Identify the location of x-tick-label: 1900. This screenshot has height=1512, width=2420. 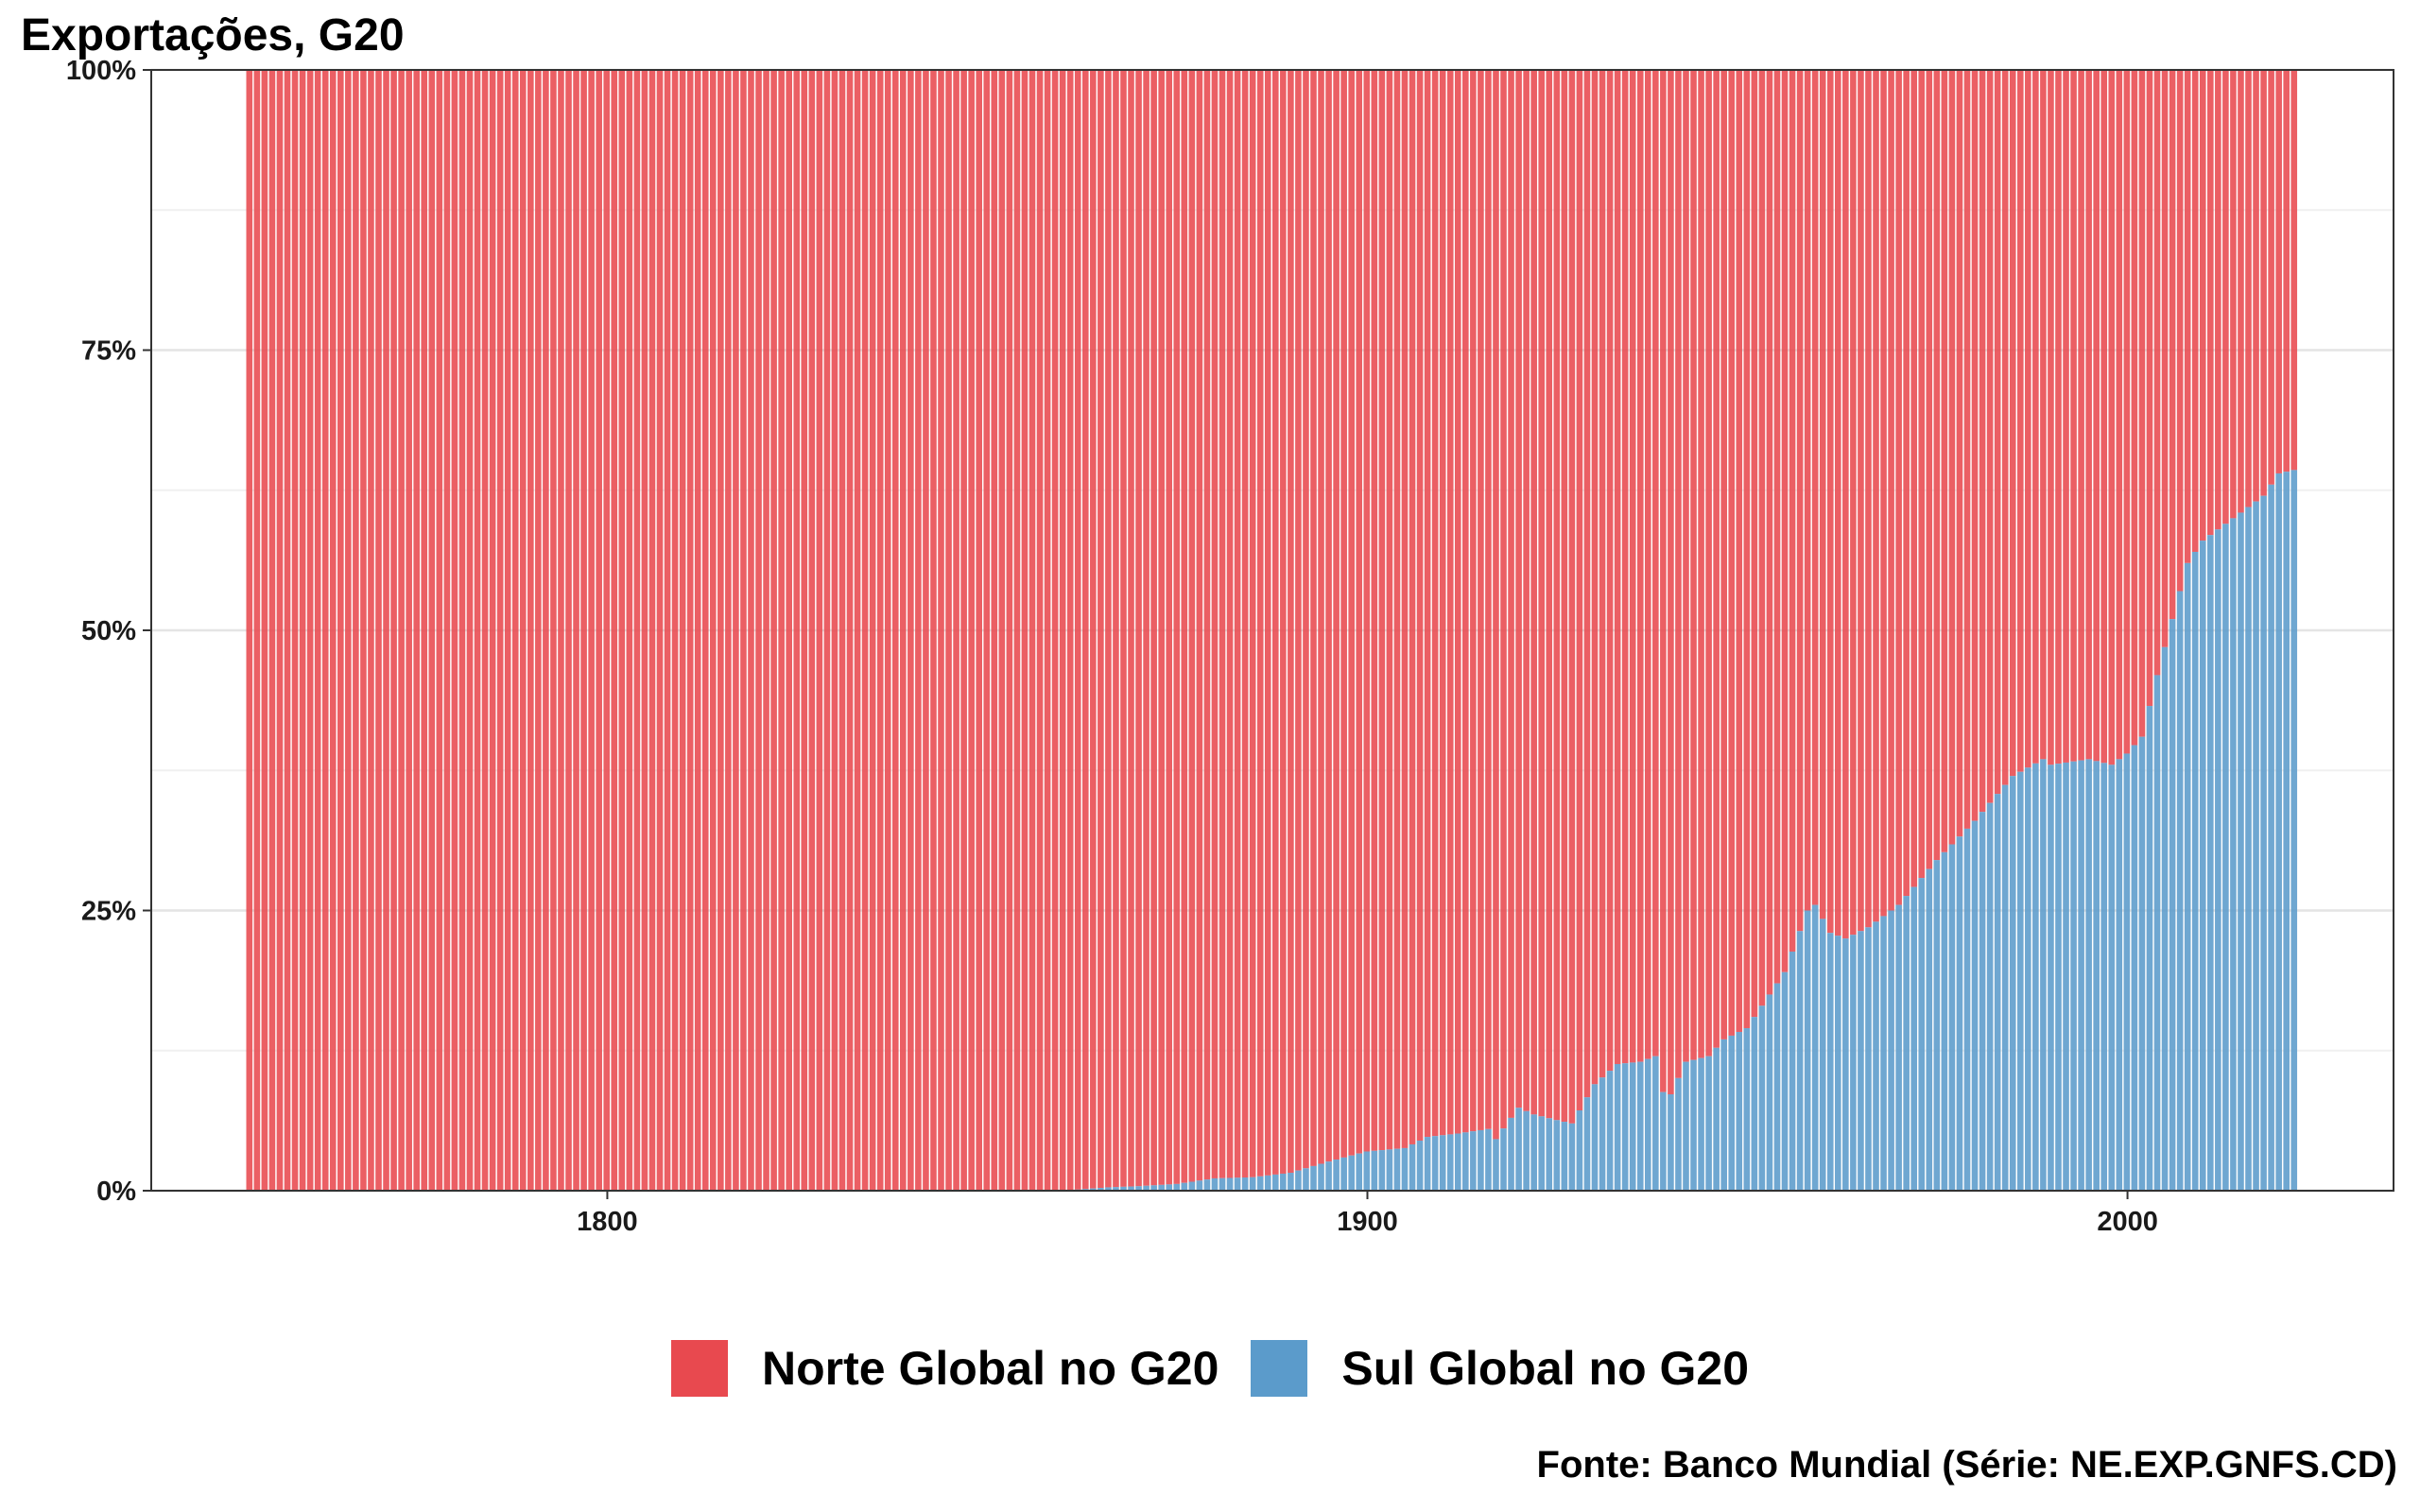
(1367, 1222).